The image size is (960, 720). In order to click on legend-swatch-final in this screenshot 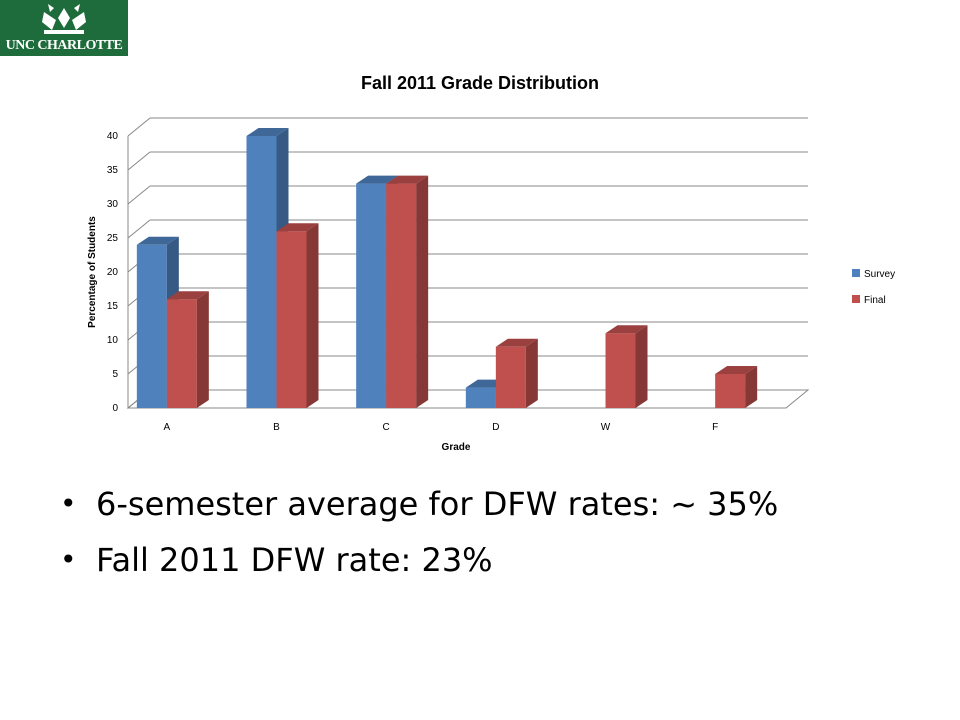, I will do `click(856, 299)`.